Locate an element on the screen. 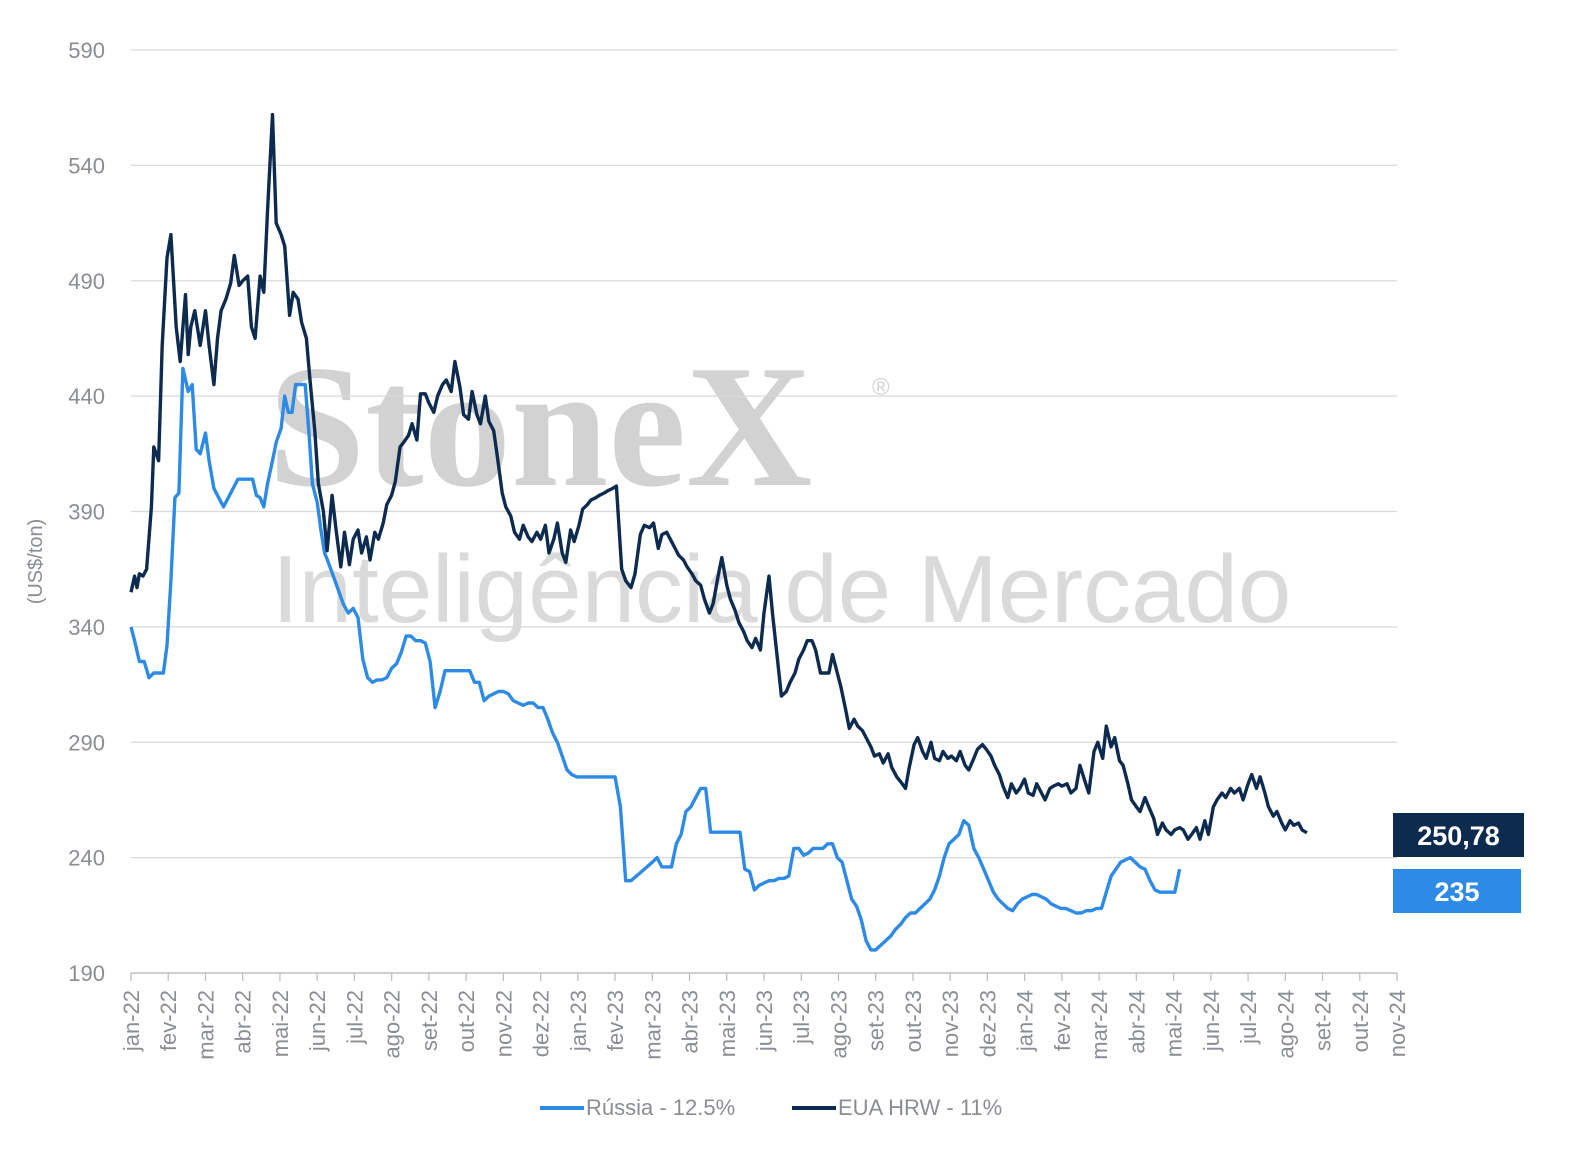 Image resolution: width=1593 pixels, height=1161 pixels. x-tick-label: fev-23 is located at coordinates (615, 1020).